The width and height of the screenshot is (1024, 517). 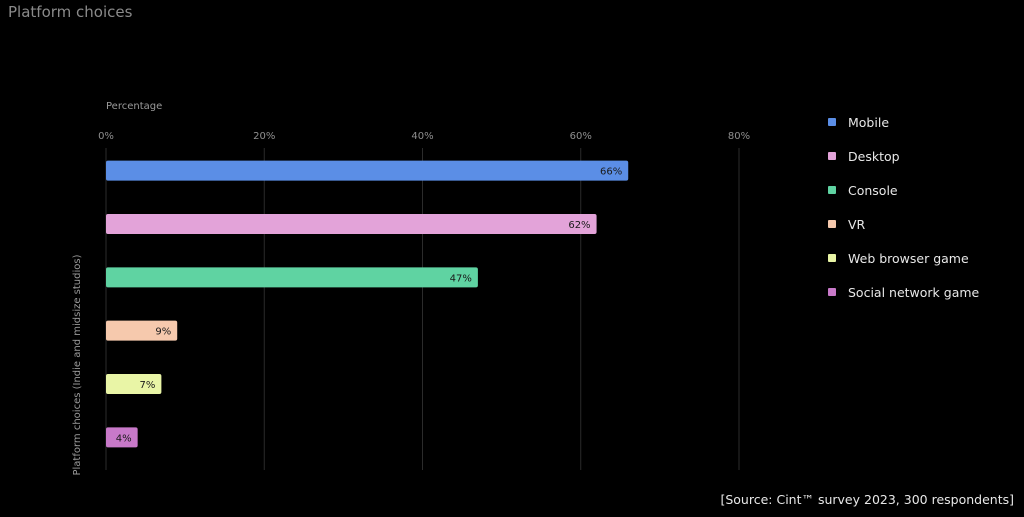 What do you see at coordinates (264, 136) in the screenshot?
I see `x-tick-label: 20%` at bounding box center [264, 136].